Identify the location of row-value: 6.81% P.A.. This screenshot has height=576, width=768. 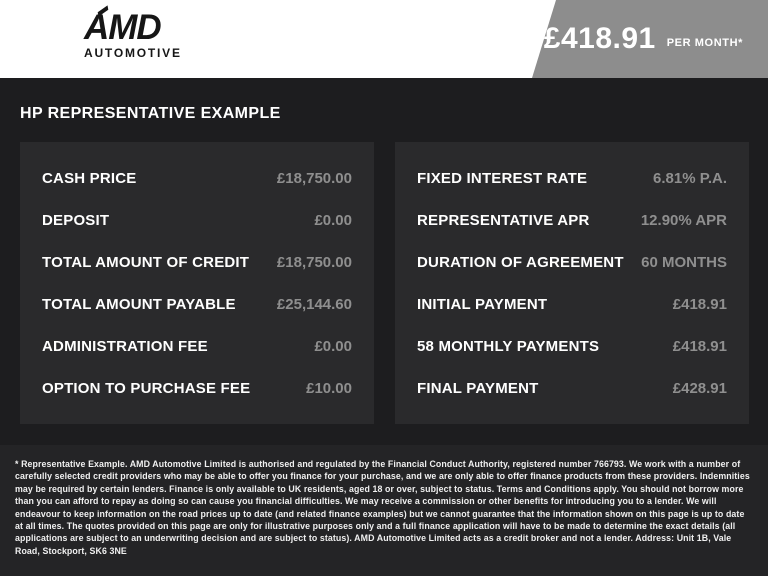
(690, 178).